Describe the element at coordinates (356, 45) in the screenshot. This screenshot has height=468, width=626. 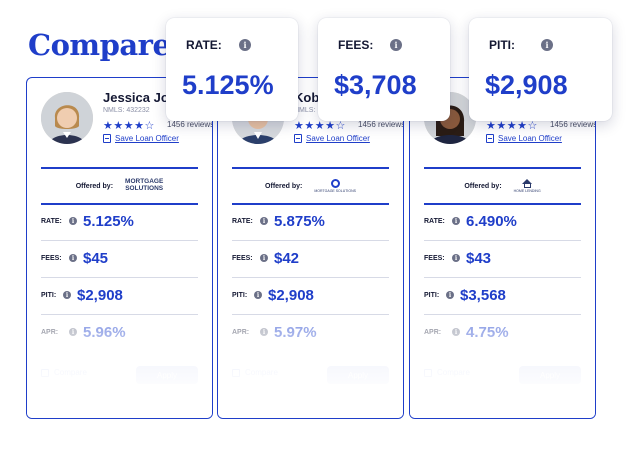
I see `summary-label: FEES:` at that location.